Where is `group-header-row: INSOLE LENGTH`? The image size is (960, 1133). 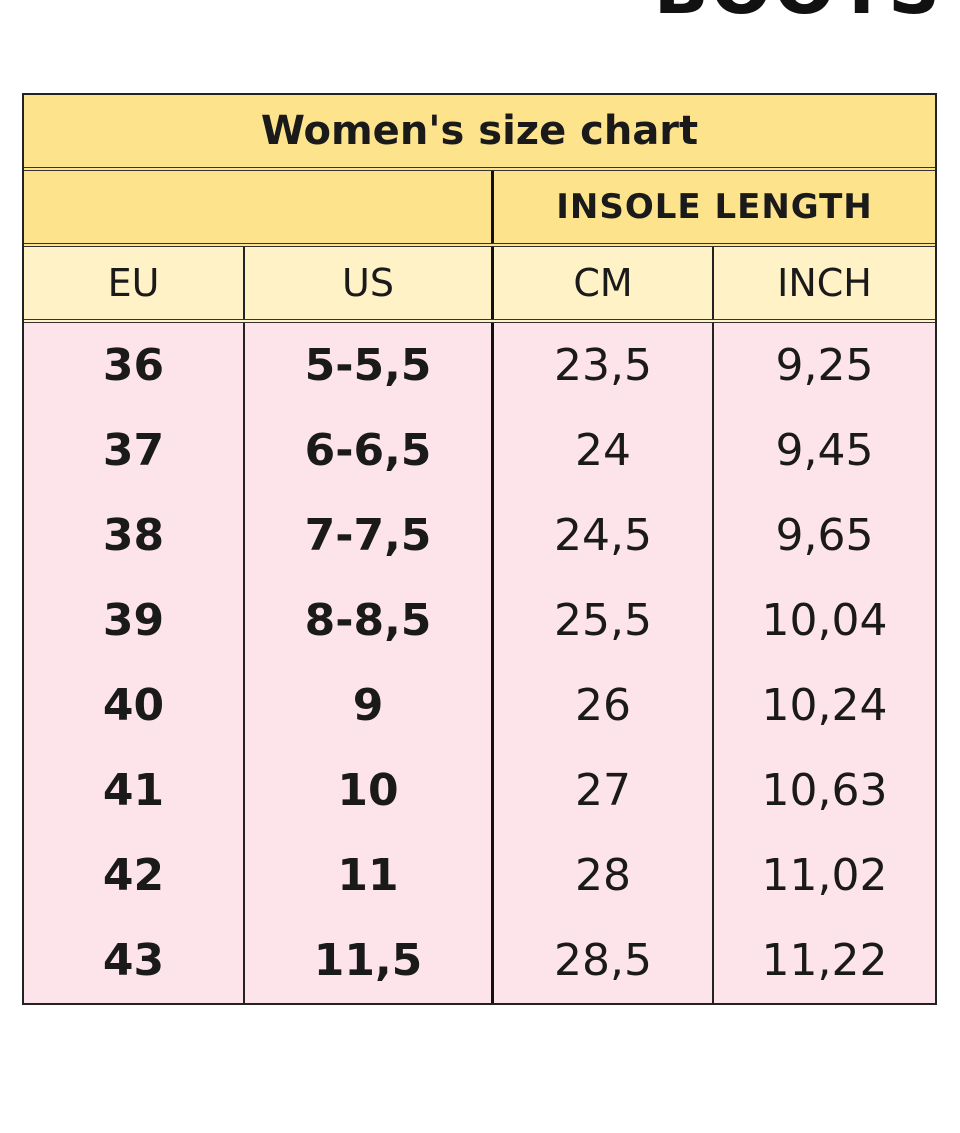
group-header-row: INSOLE LENGTH is located at coordinates (479, 209).